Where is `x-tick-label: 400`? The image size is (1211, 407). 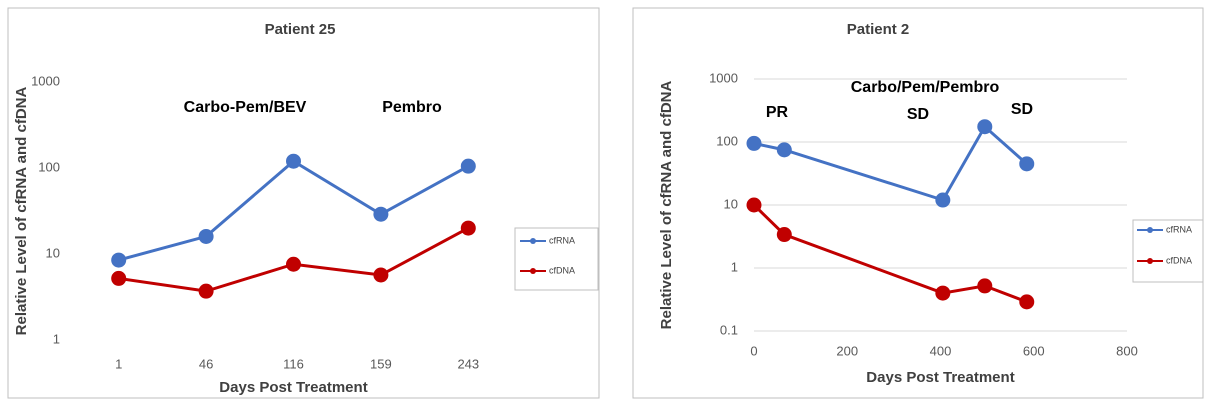
x-tick-label: 400 is located at coordinates (941, 350).